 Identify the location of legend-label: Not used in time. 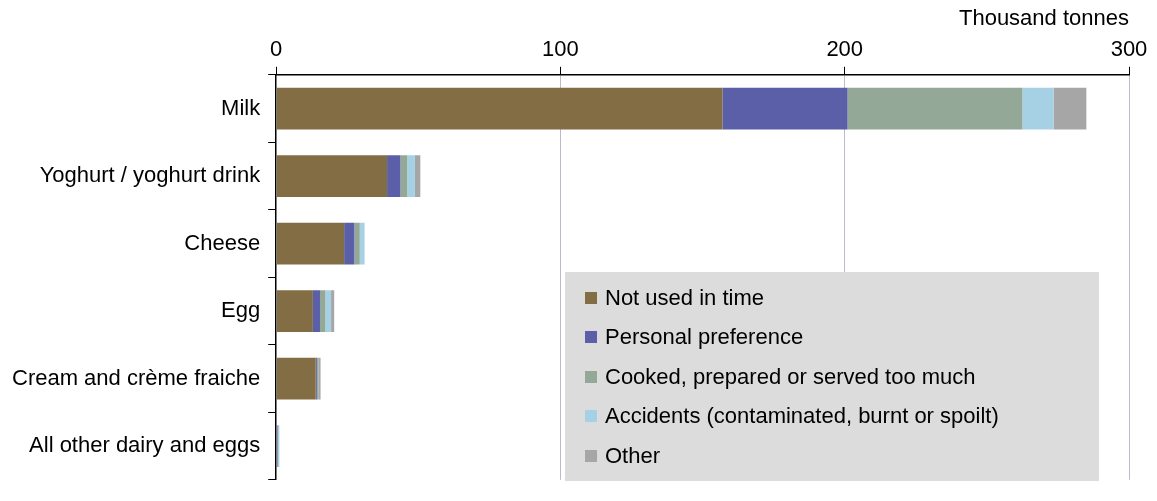
(684, 297).